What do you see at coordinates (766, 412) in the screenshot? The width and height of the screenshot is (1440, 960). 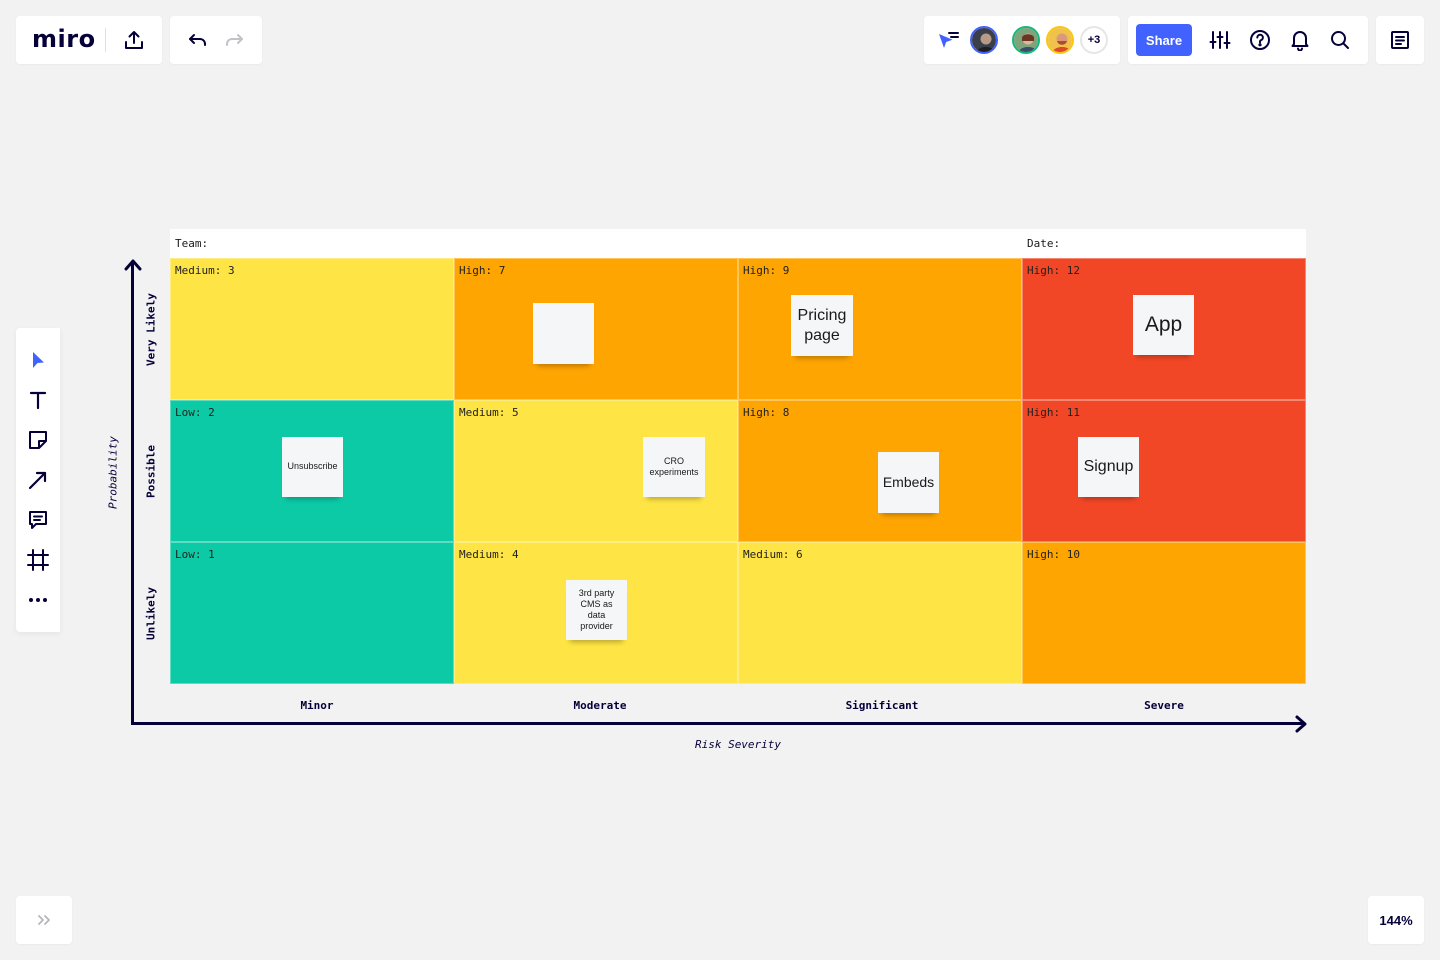 I see `cell-score-label: High: 8` at bounding box center [766, 412].